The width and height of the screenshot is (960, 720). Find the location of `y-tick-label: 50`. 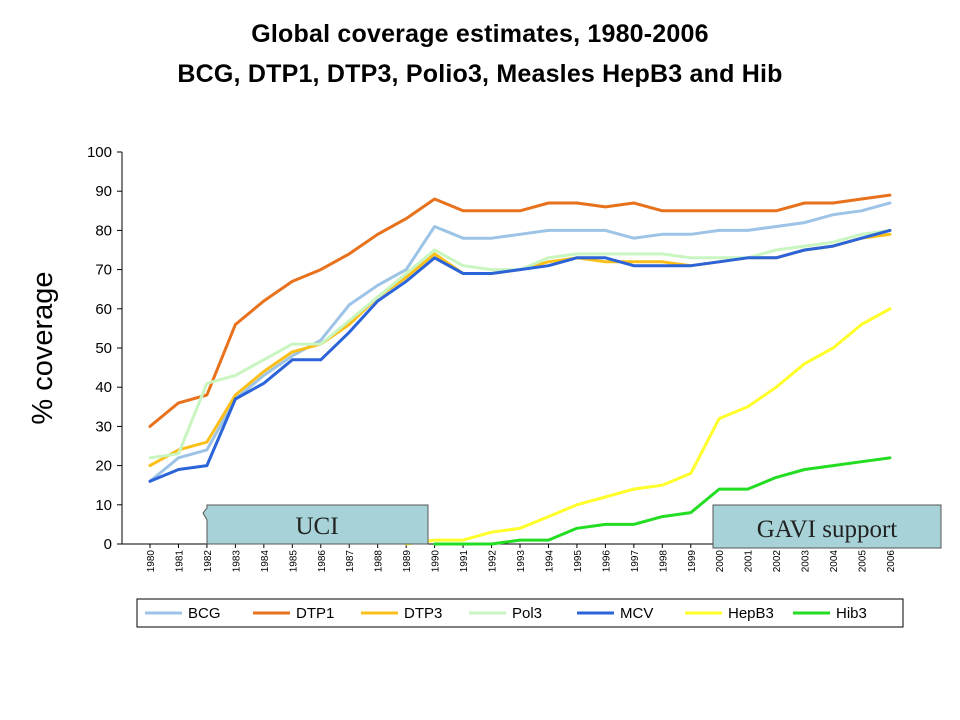

y-tick-label: 50 is located at coordinates (103, 348).